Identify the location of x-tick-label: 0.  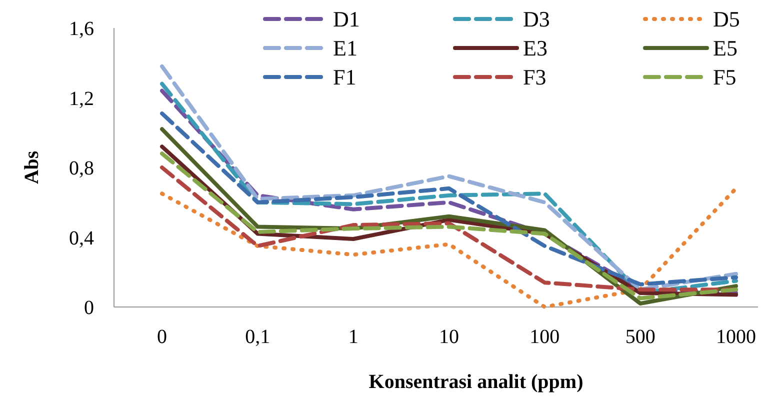
(162, 337).